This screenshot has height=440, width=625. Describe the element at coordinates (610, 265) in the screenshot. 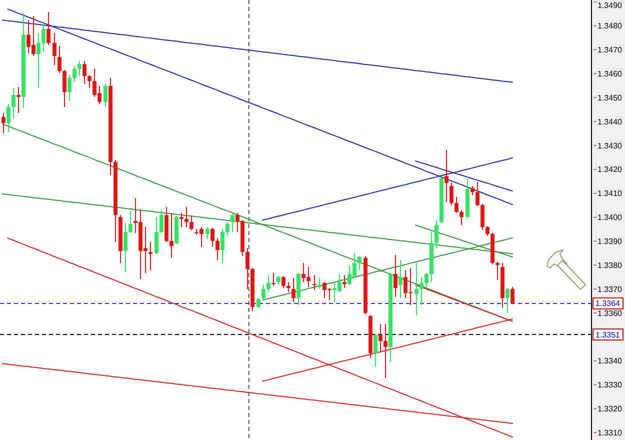

I see `y-tick-label: 1.3380` at that location.